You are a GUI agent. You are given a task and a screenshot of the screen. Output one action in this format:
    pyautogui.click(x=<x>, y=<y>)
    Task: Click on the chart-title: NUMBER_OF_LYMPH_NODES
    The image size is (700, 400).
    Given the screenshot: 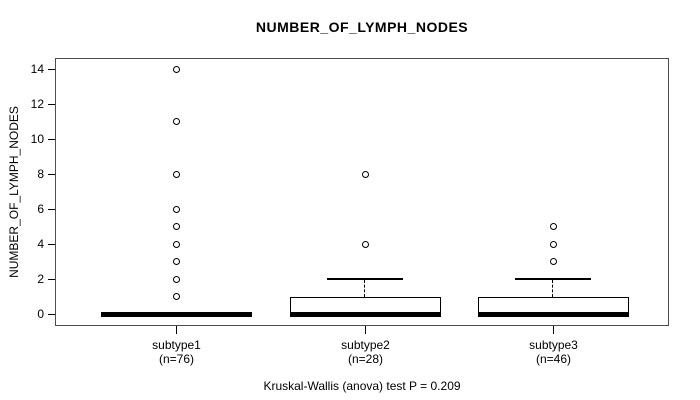 What is the action you would take?
    pyautogui.click(x=362, y=27)
    